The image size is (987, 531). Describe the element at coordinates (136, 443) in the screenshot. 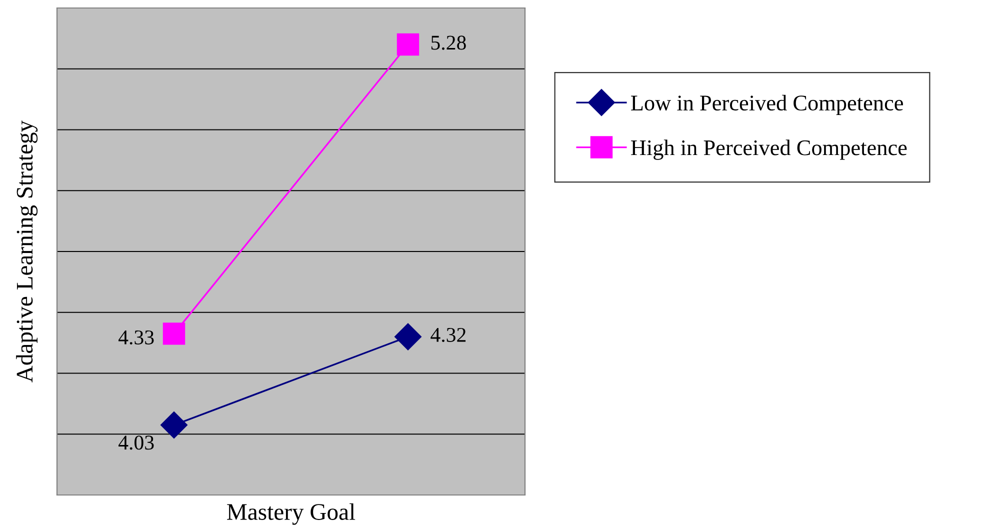

I see `data-label: 4.03` at that location.